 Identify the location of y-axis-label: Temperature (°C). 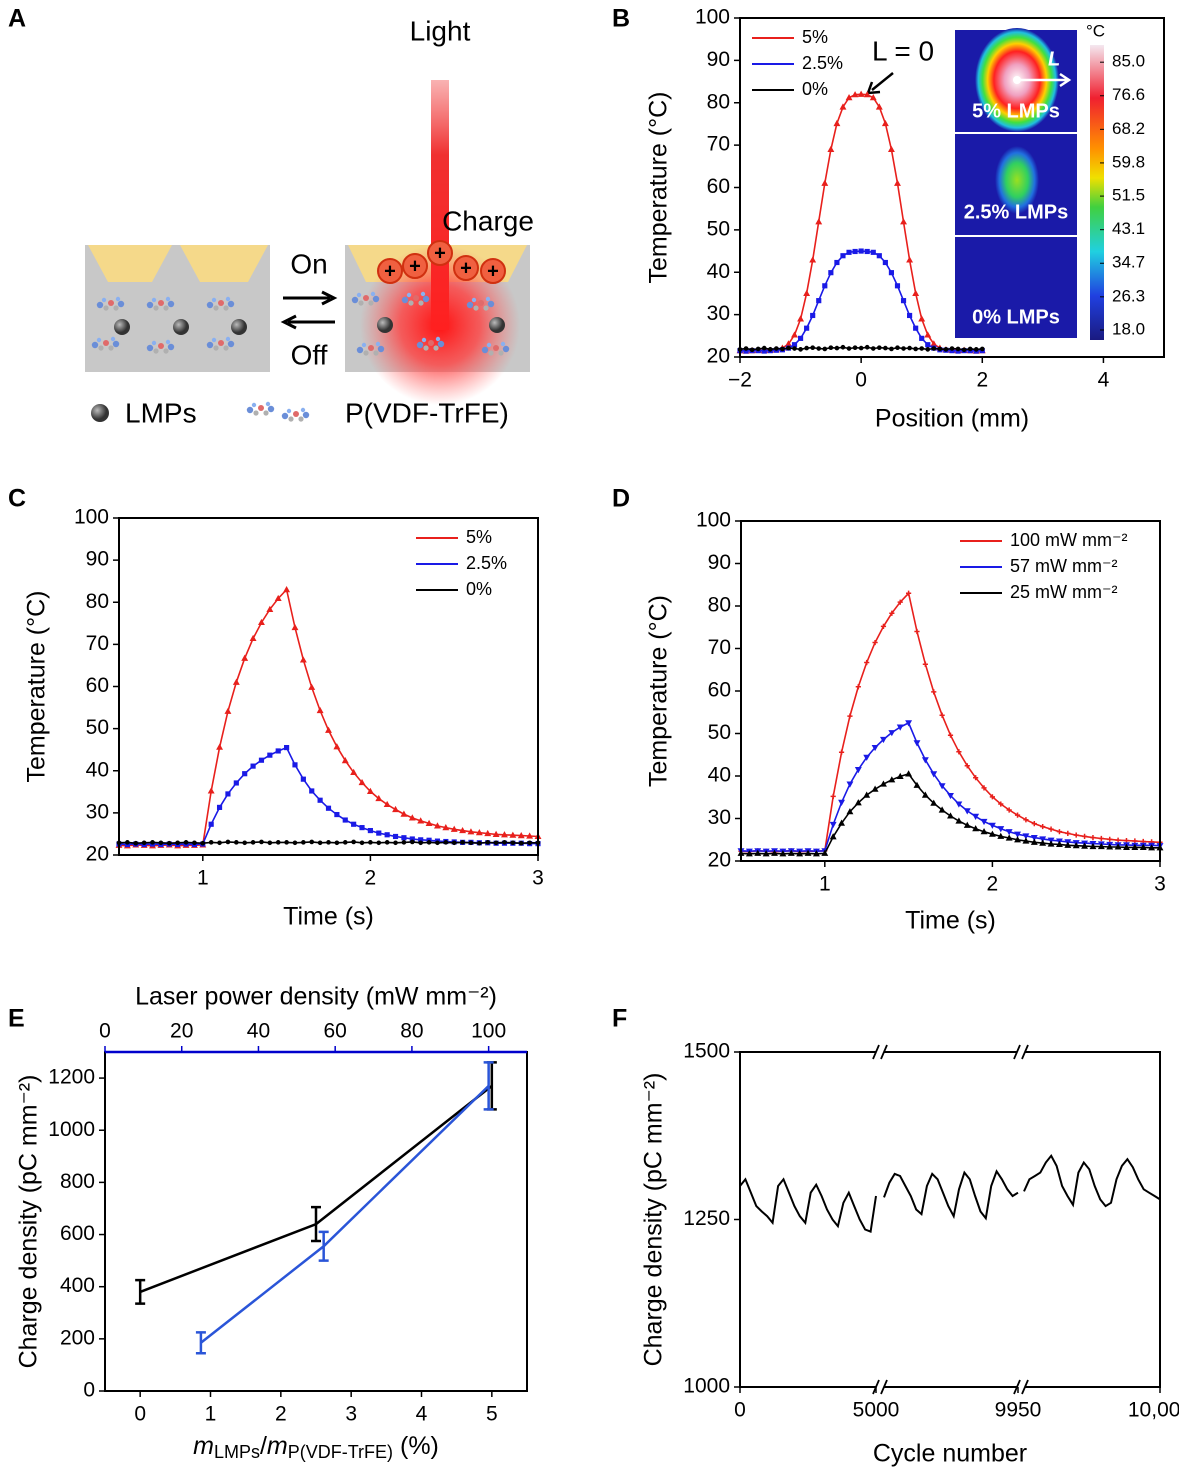
(659, 691).